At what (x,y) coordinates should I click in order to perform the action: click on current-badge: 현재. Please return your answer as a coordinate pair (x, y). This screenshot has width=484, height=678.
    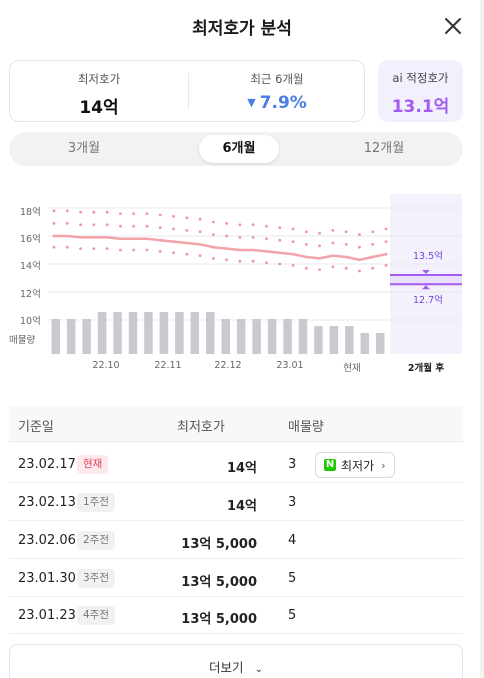
    Looking at the image, I should click on (93, 464).